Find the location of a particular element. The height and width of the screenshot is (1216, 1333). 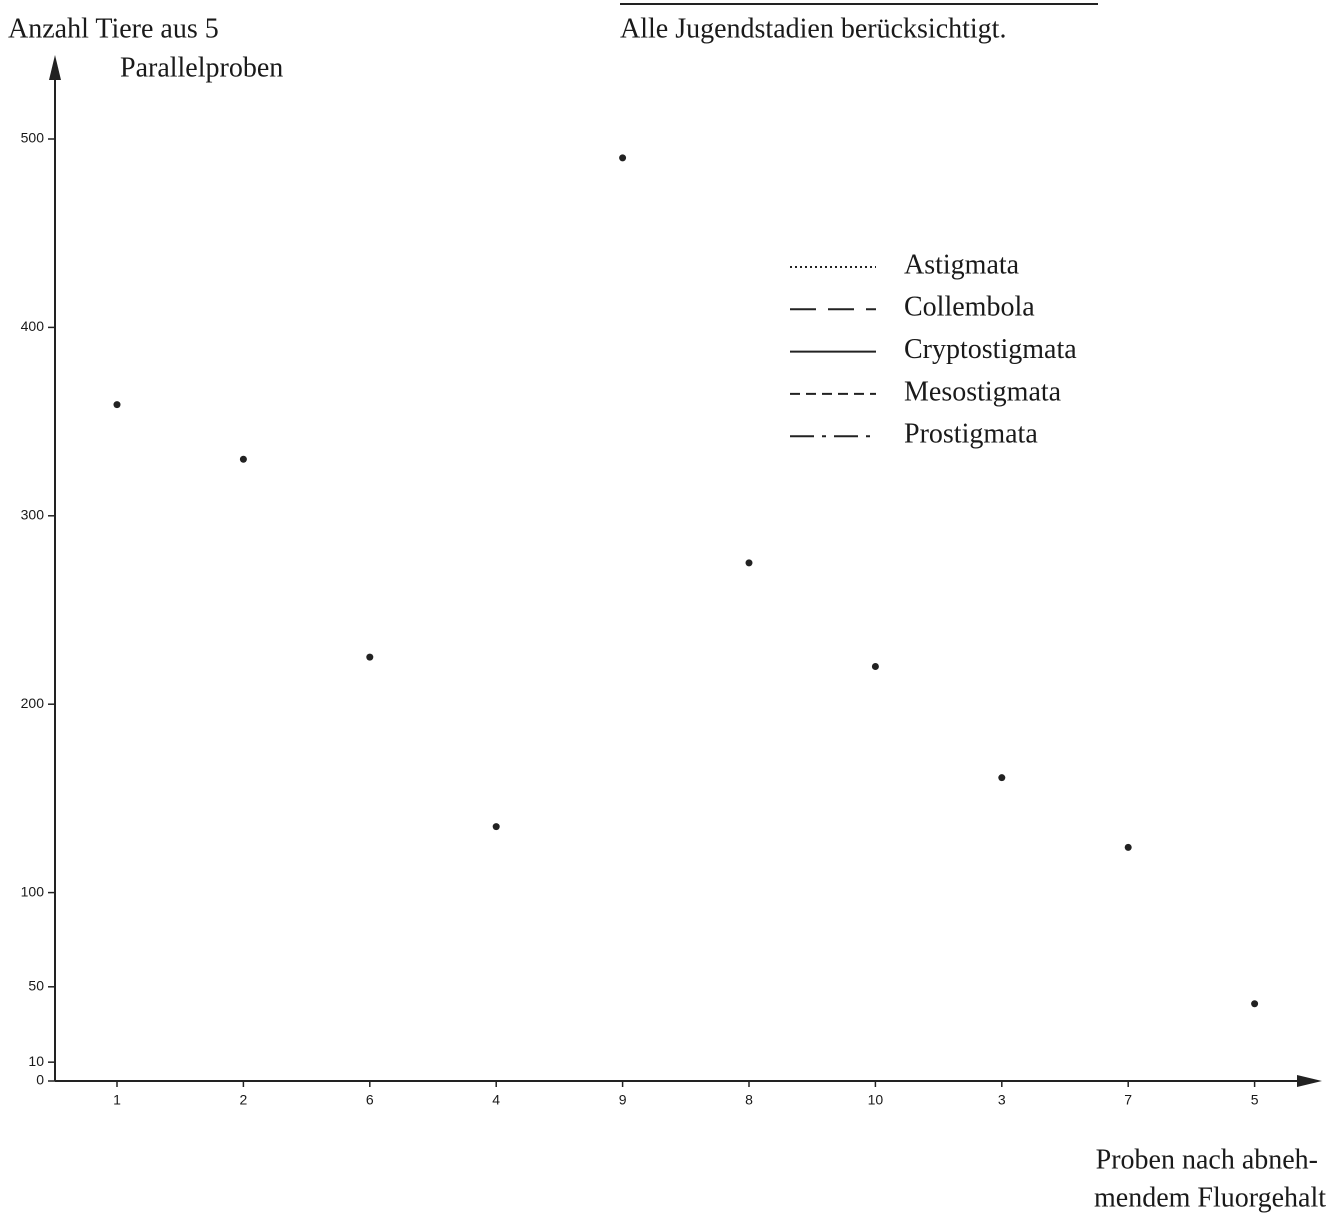

legend-label: Collembola is located at coordinates (969, 307).